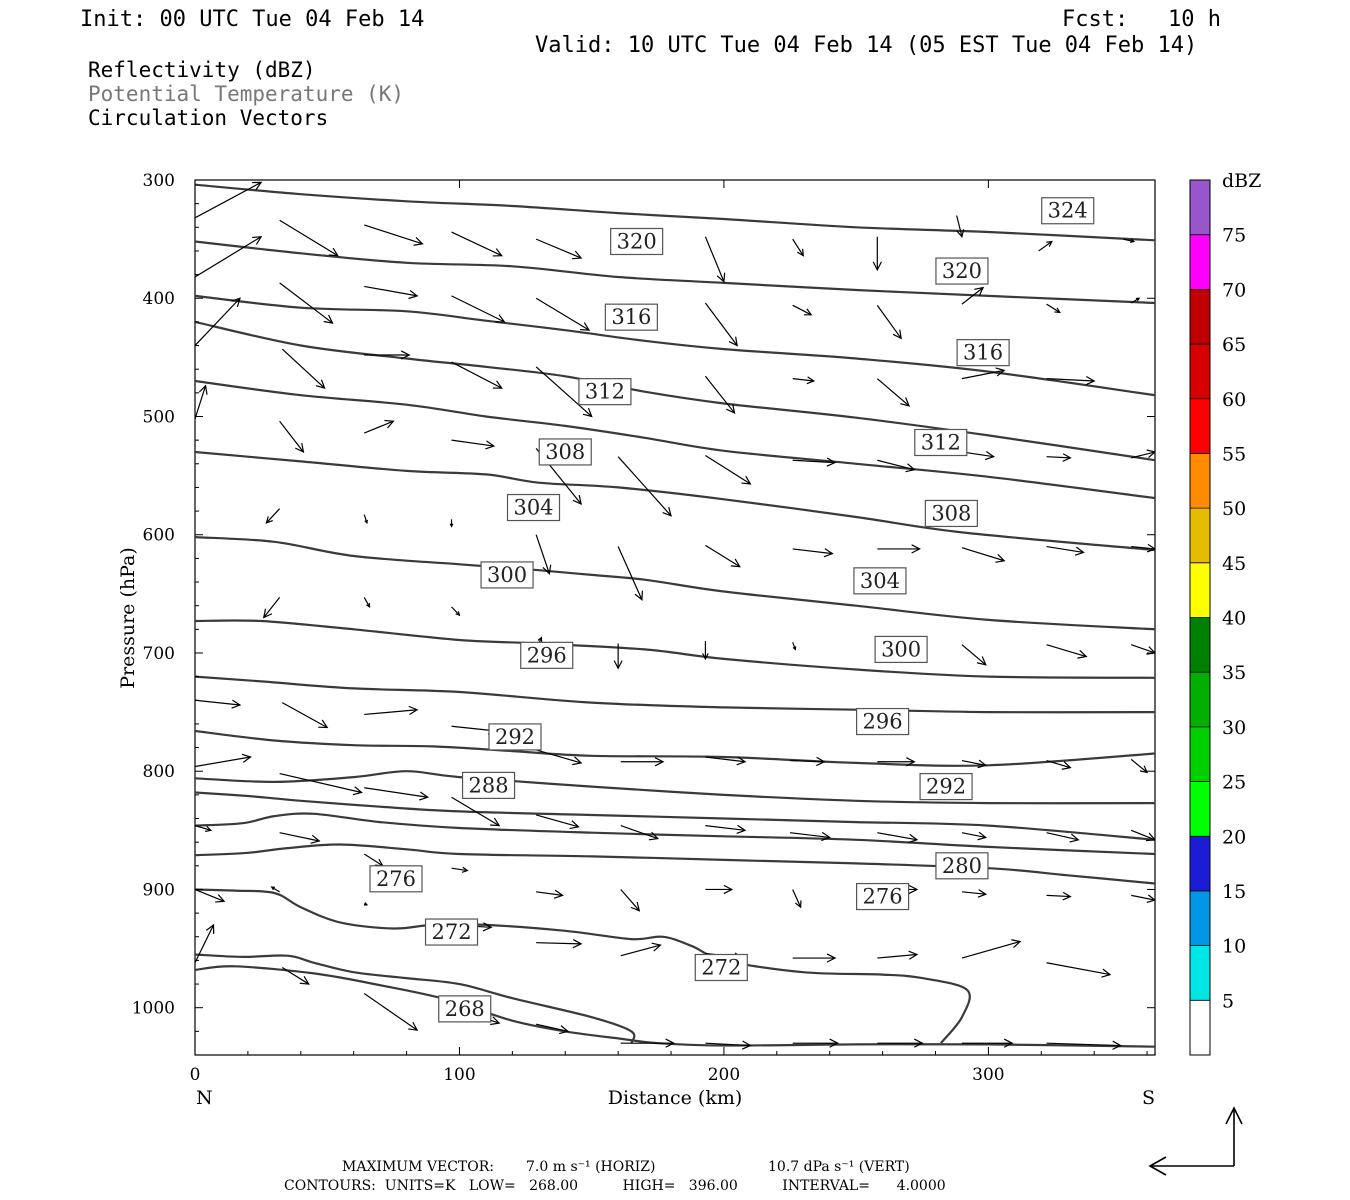 The height and width of the screenshot is (1200, 1350). Describe the element at coordinates (159, 181) in the screenshot. I see `y-tick-label: 300` at that location.